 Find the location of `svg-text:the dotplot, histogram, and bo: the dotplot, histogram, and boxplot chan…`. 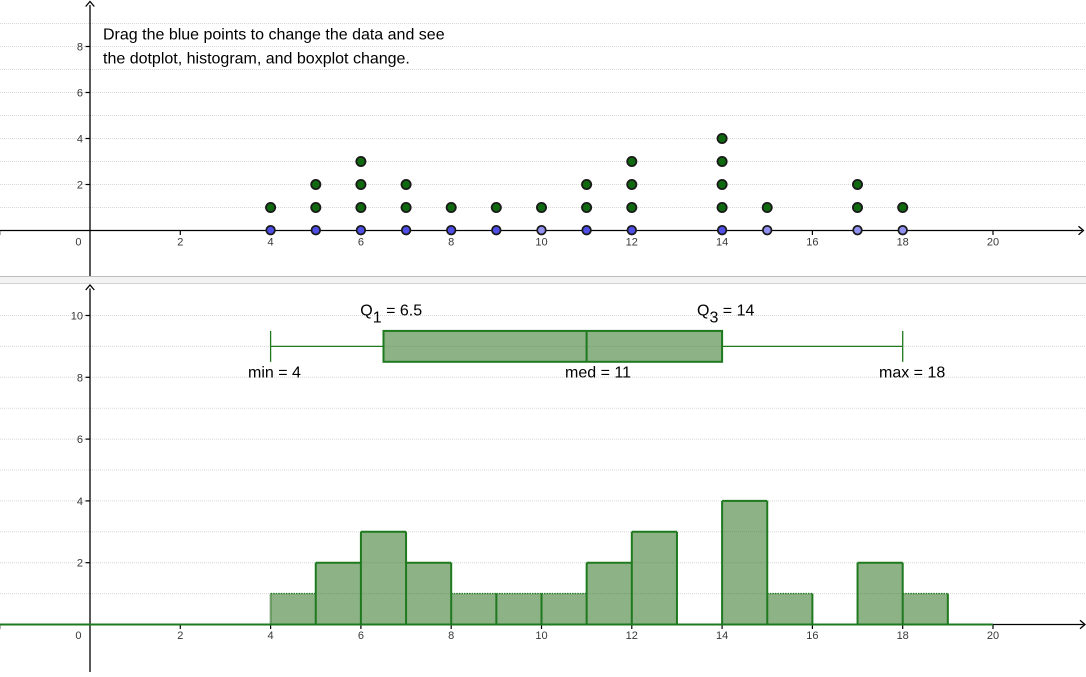

svg-text:the dotplot, histogram, and bo: the dotplot, histogram, and boxplot chan… is located at coordinates (256, 59).